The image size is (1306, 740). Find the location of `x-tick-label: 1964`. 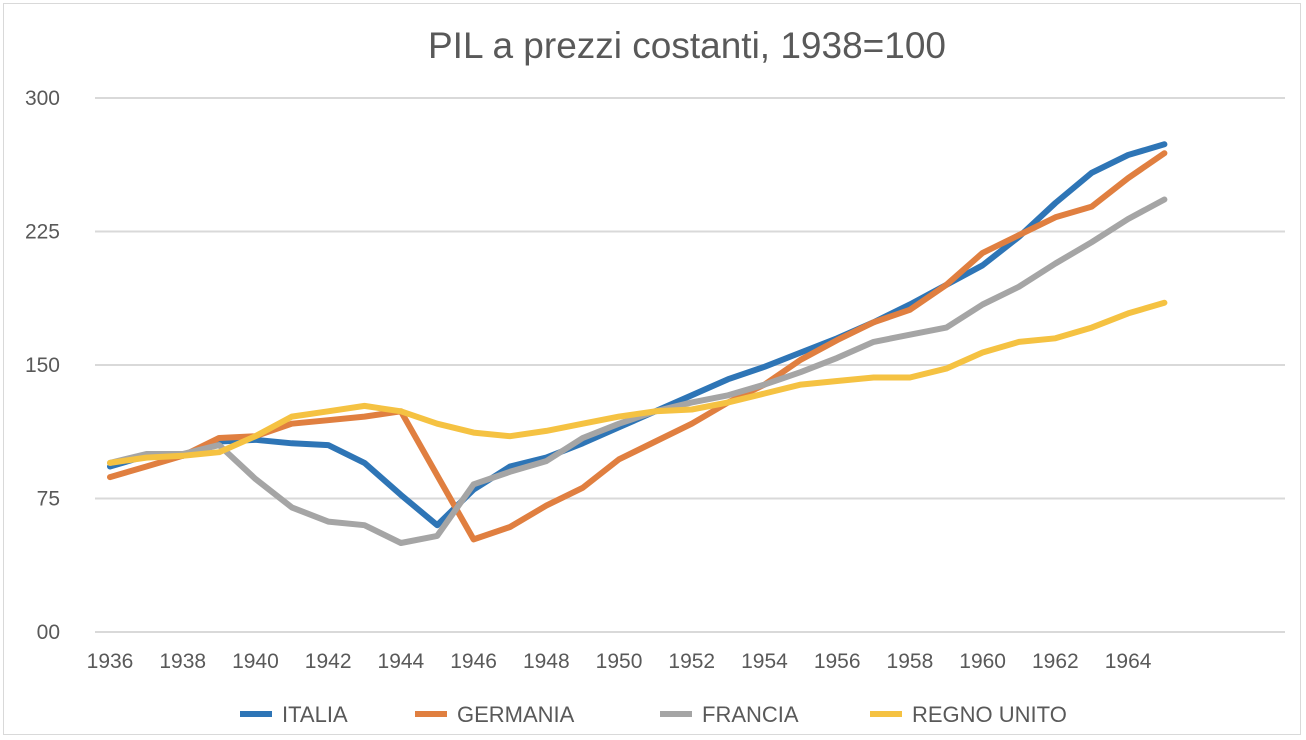

x-tick-label: 1964 is located at coordinates (1128, 661).